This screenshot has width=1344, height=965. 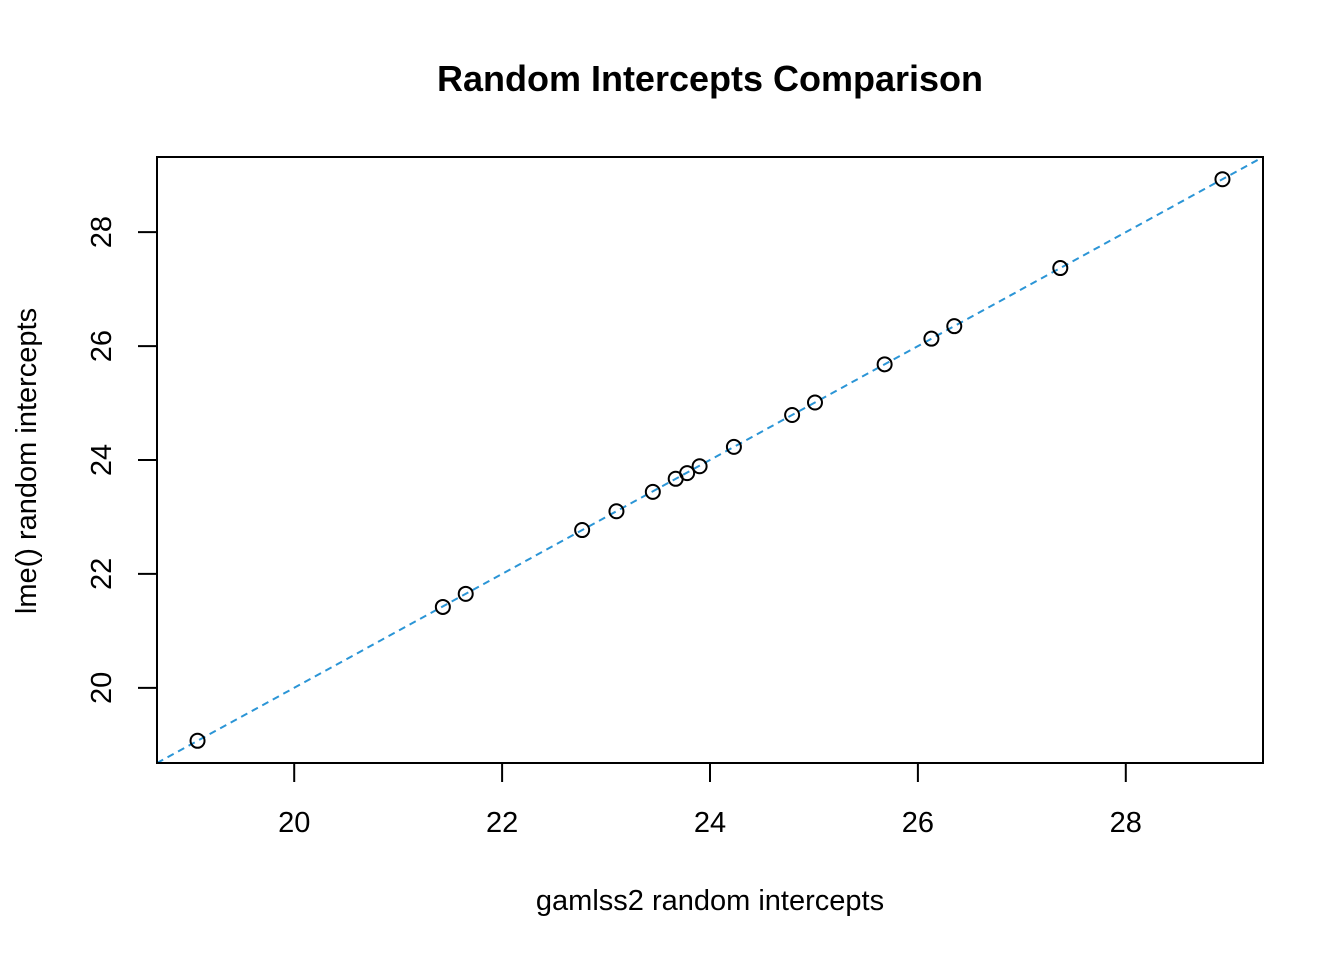 What do you see at coordinates (918, 823) in the screenshot?
I see `x-tick-label-3: 26` at bounding box center [918, 823].